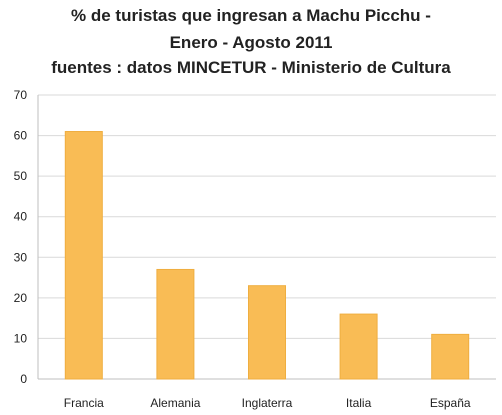 This screenshot has height=415, width=502. What do you see at coordinates (21, 217) in the screenshot?
I see `y-tick-label: 40` at bounding box center [21, 217].